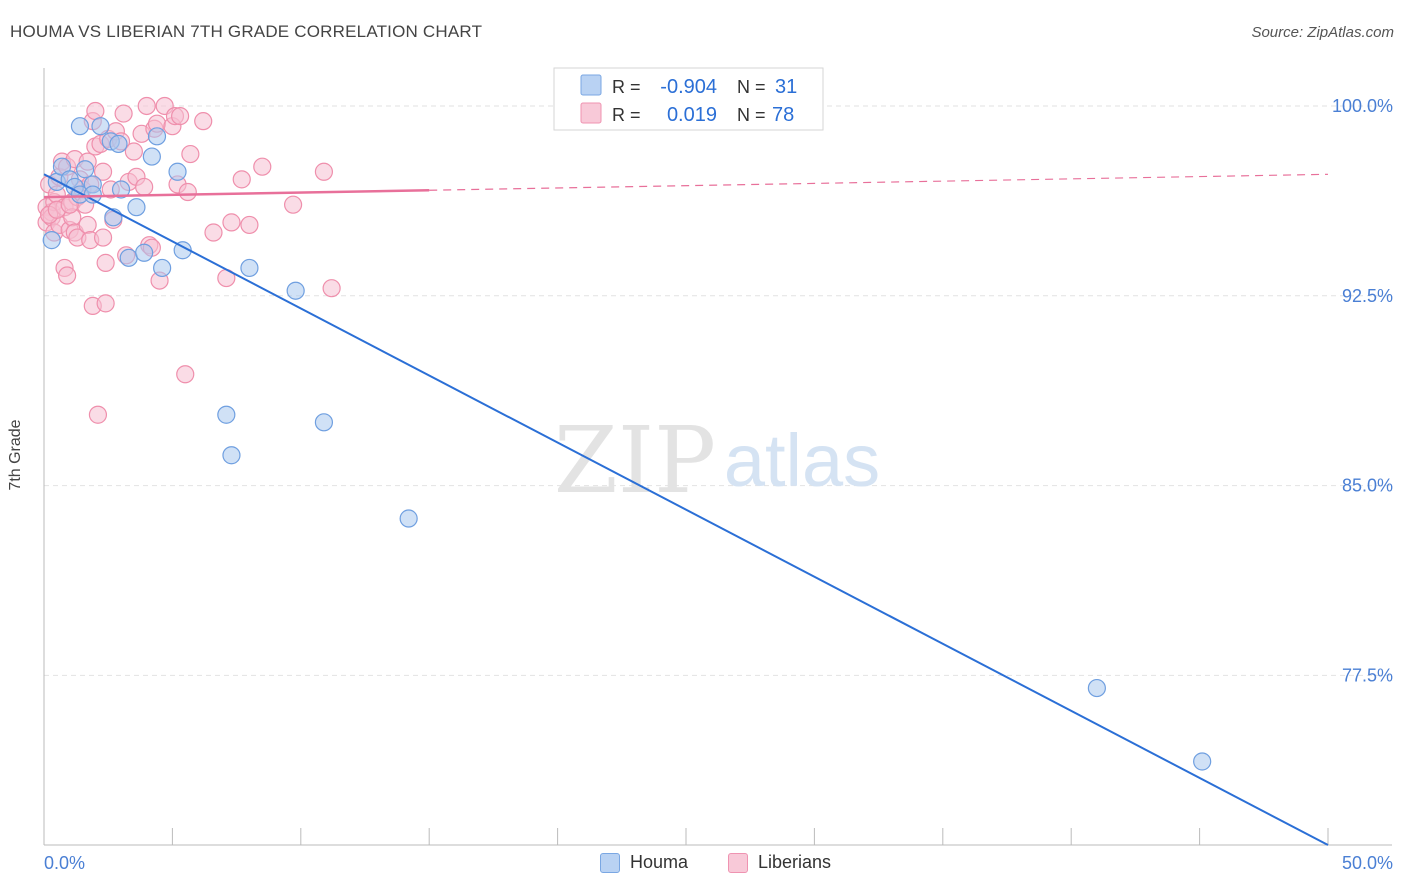 This screenshot has width=1406, height=892. What do you see at coordinates (692, 115) in the screenshot?
I see `stats-legend-liberians-r-value: 0.019` at bounding box center [692, 115].